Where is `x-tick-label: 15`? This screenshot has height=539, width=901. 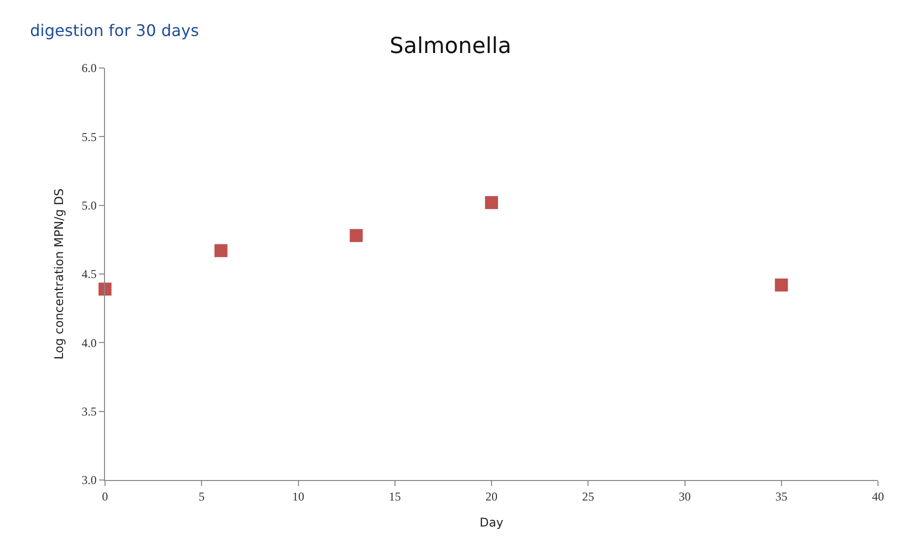 x-tick-label: 15 is located at coordinates (394, 496).